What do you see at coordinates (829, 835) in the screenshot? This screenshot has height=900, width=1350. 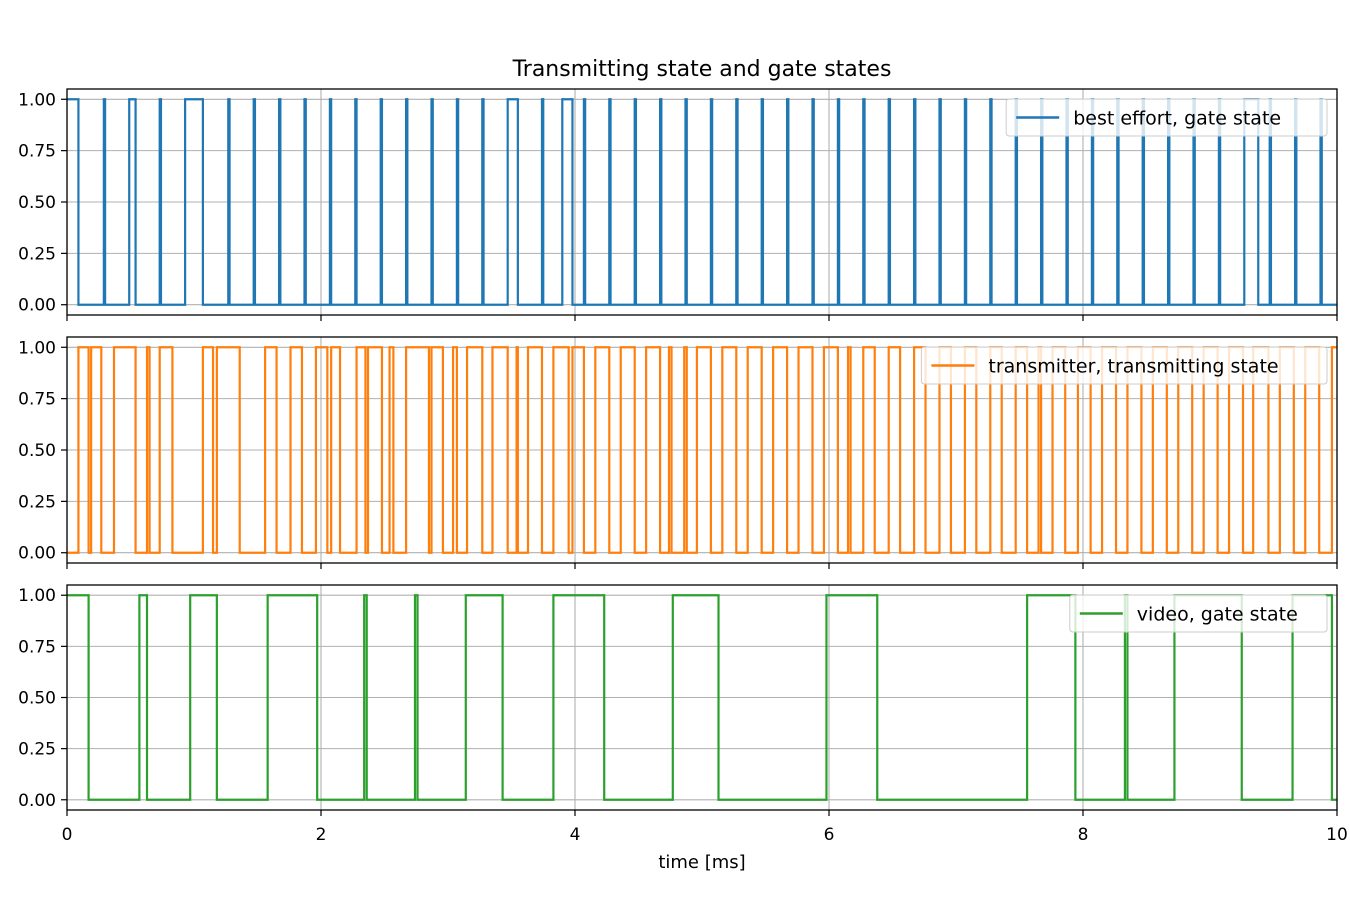 I see `x-tick-label: 6` at bounding box center [829, 835].